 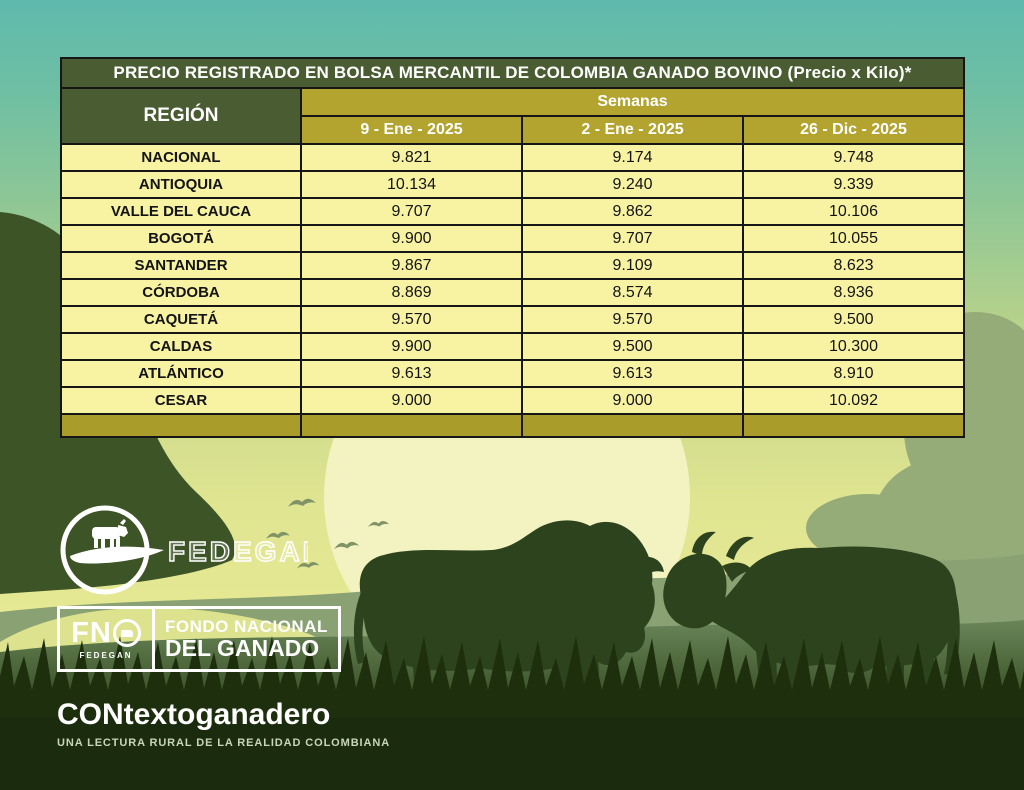 I want to click on fng-sub-label: FEDEGAN, so click(x=106, y=655).